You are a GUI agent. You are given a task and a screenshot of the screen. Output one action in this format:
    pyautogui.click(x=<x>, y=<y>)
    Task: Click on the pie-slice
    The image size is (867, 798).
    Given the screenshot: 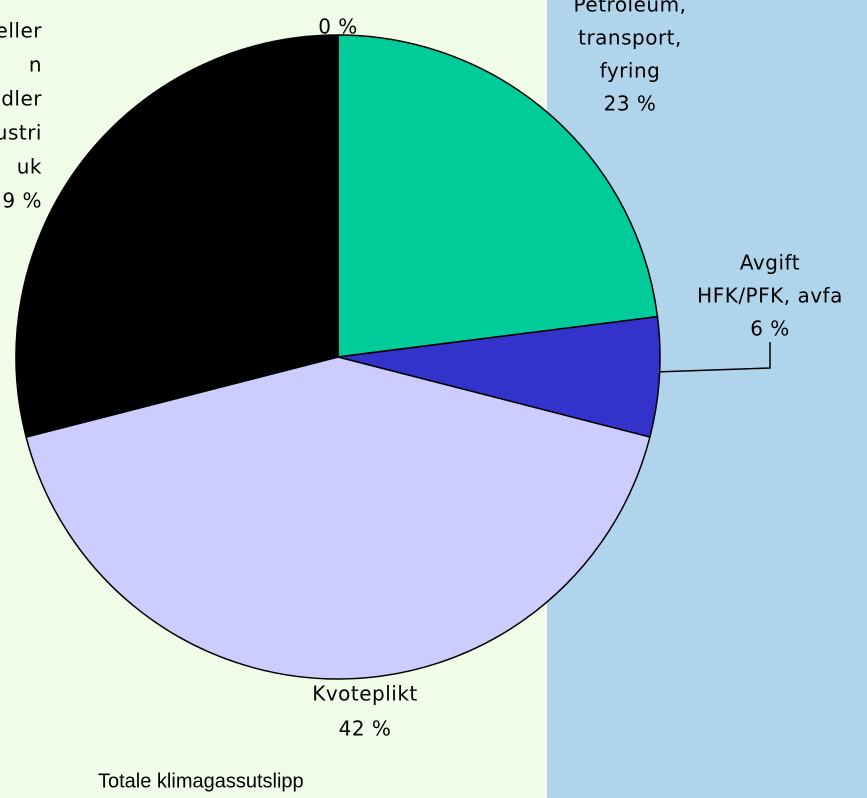 What is the action you would take?
    pyautogui.click(x=499, y=376)
    